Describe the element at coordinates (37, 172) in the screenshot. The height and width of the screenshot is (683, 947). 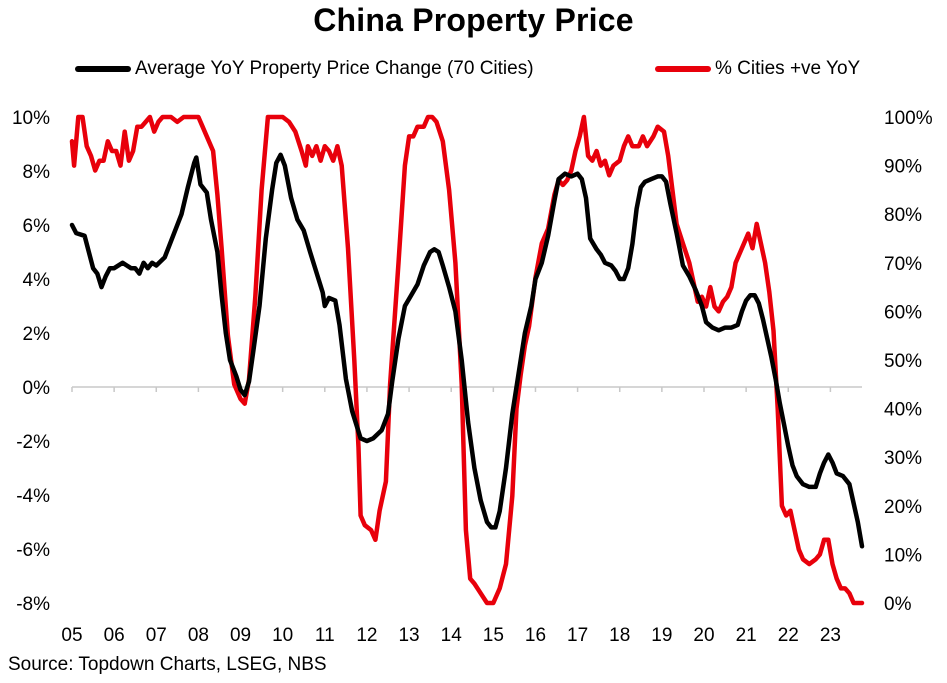
I see `y-left-tick-label: 8%` at that location.